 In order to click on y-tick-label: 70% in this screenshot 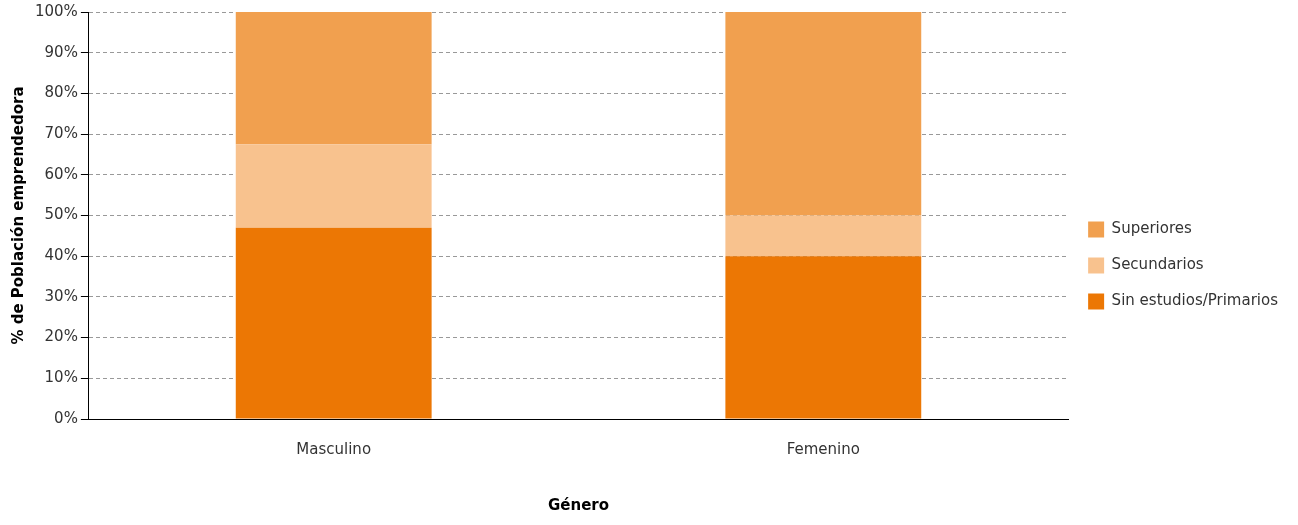, I will do `click(61, 132)`.